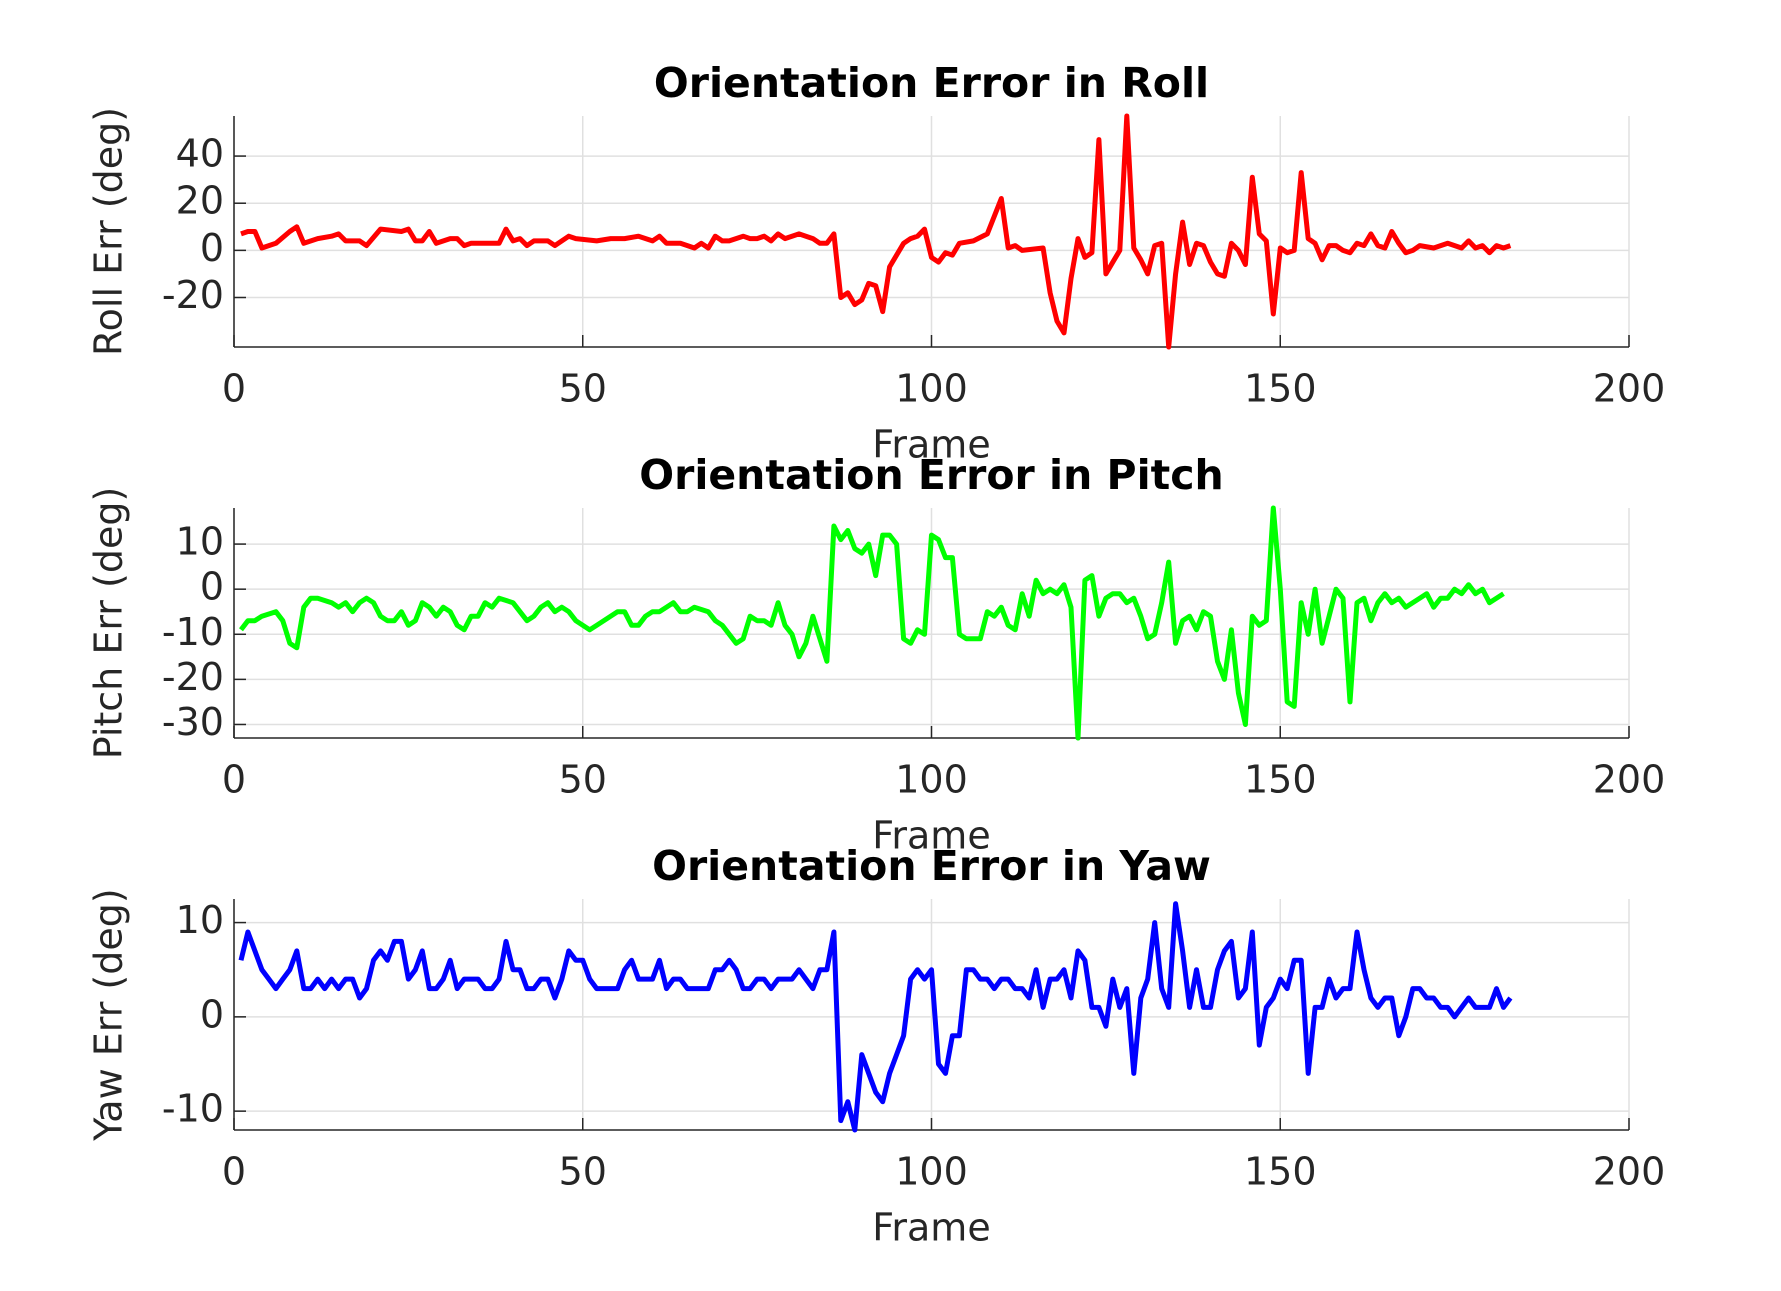  Describe the element at coordinates (931, 866) in the screenshot. I see `chart-title: Orientation Error in Yaw` at that location.